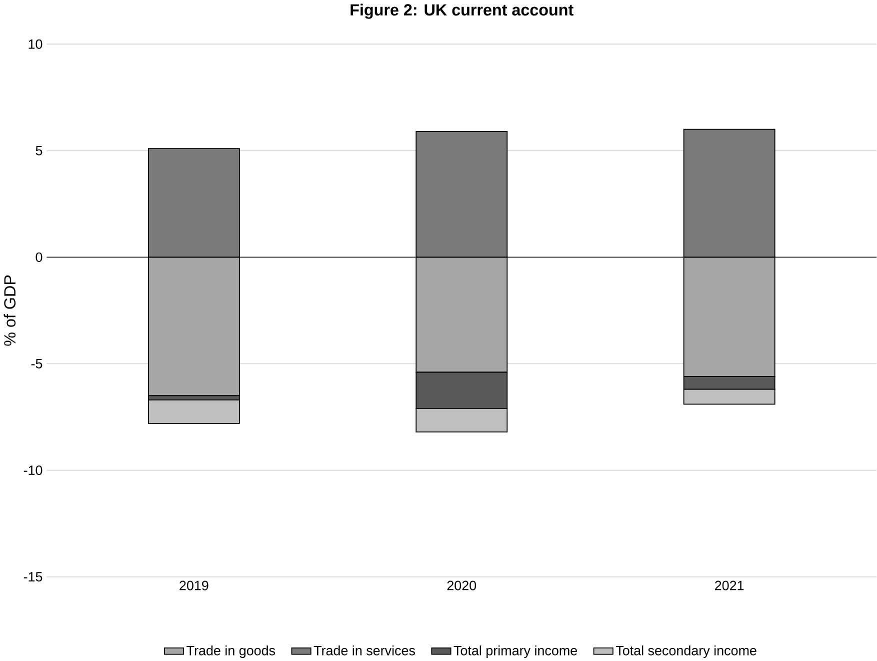 The height and width of the screenshot is (661, 877). I want to click on chart-title: Figure 2: UK current account, so click(462, 11).